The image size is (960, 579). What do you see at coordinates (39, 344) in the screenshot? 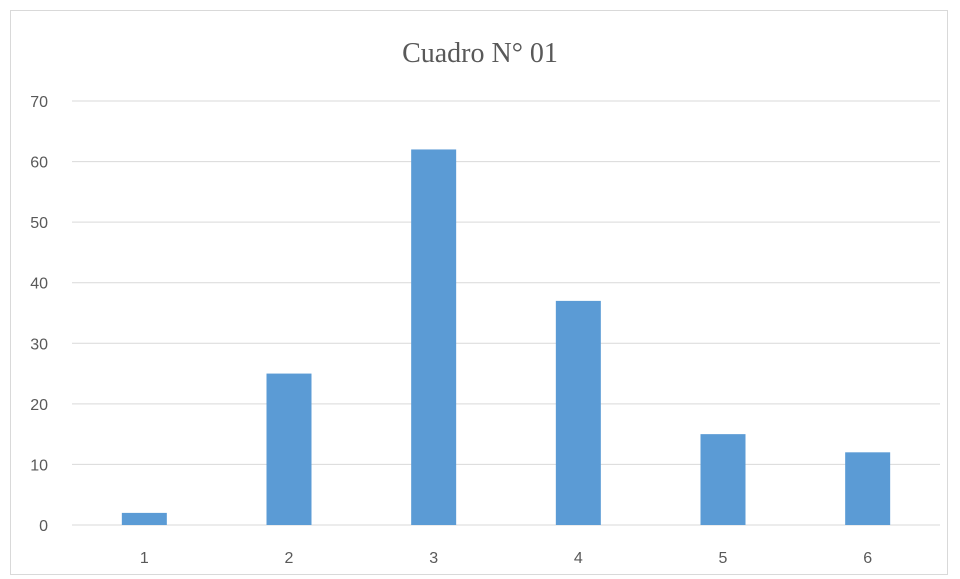
I see `y-tick-label: 30` at bounding box center [39, 344].